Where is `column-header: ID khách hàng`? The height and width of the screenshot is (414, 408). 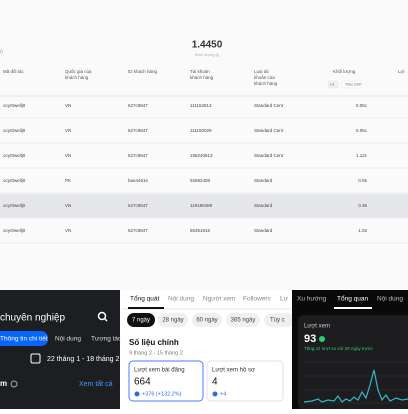 column-header: ID khách hàng is located at coordinates (143, 71).